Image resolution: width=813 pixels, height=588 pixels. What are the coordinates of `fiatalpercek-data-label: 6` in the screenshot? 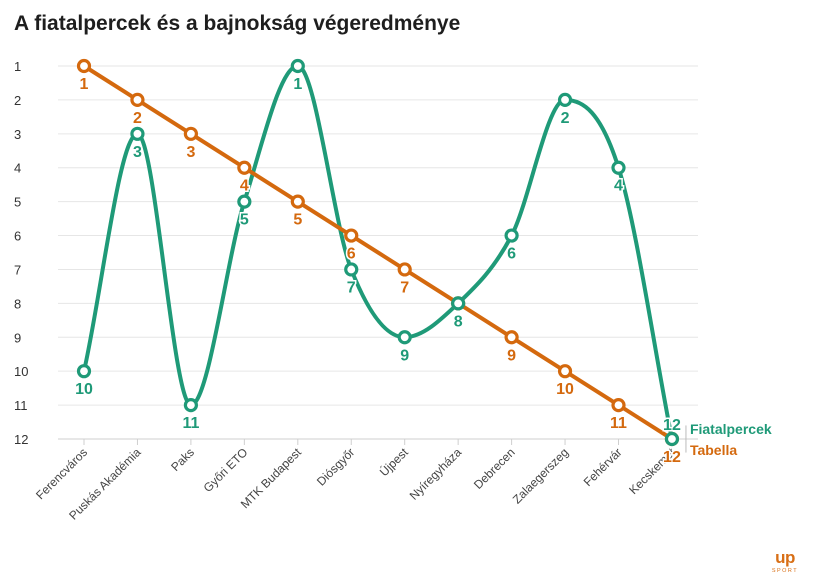 It's located at (511, 254).